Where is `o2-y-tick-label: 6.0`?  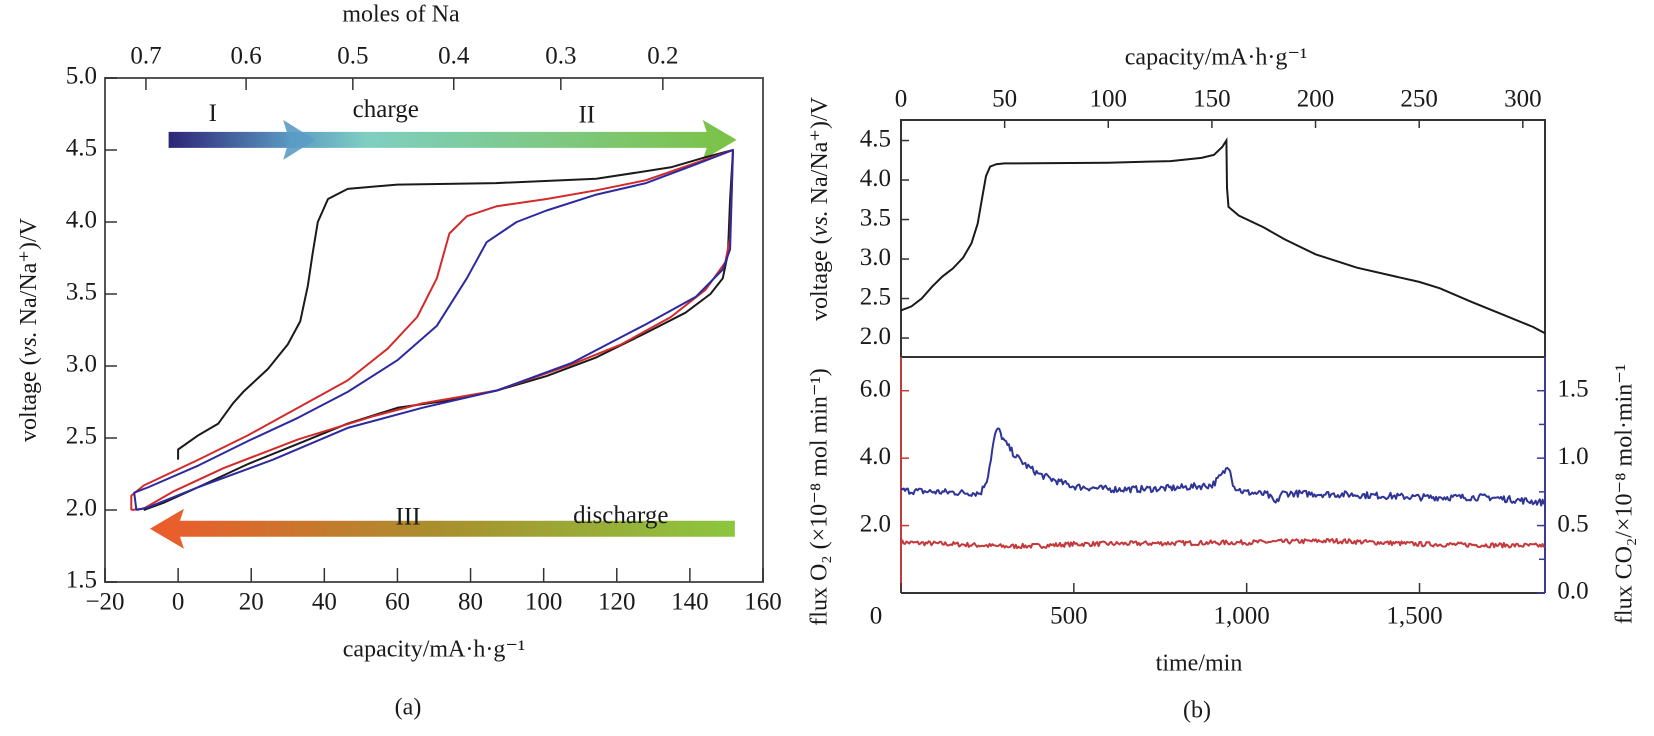
o2-y-tick-label: 6.0 is located at coordinates (875, 388).